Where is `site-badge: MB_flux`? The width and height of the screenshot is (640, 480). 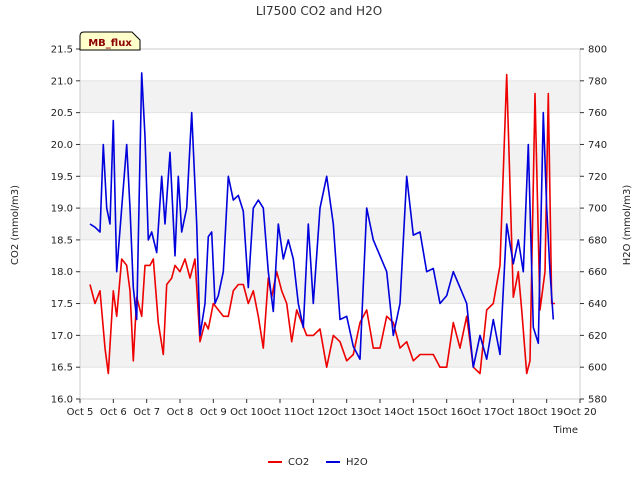
site-badge: MB_flux is located at coordinates (110, 41).